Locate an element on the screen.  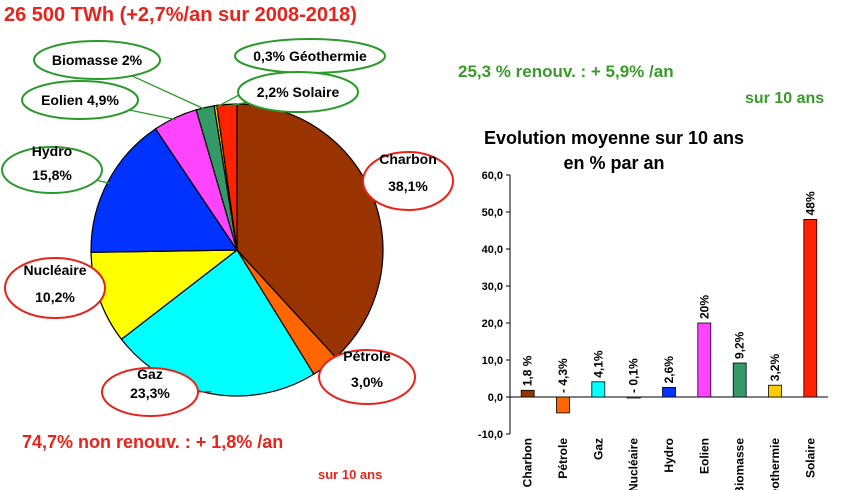
pie-callout-hydro is located at coordinates (52, 170).